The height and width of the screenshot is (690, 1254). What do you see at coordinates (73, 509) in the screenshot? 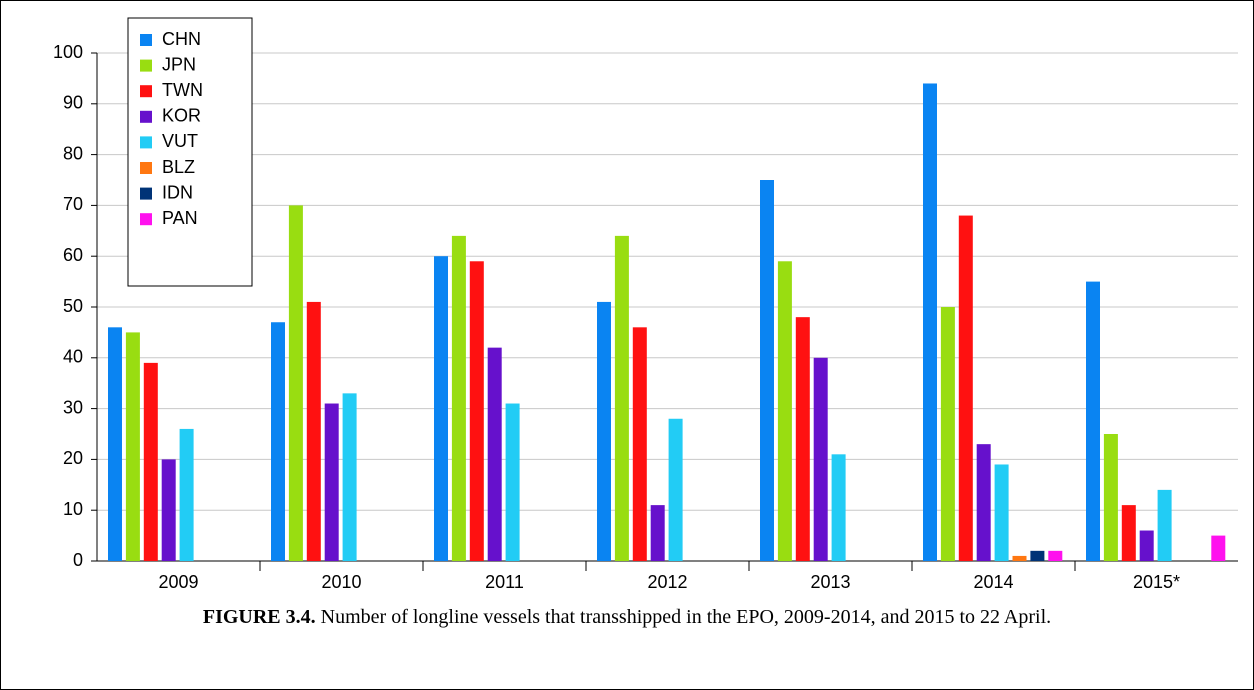
I see `y-tick-label: 10` at bounding box center [73, 509].